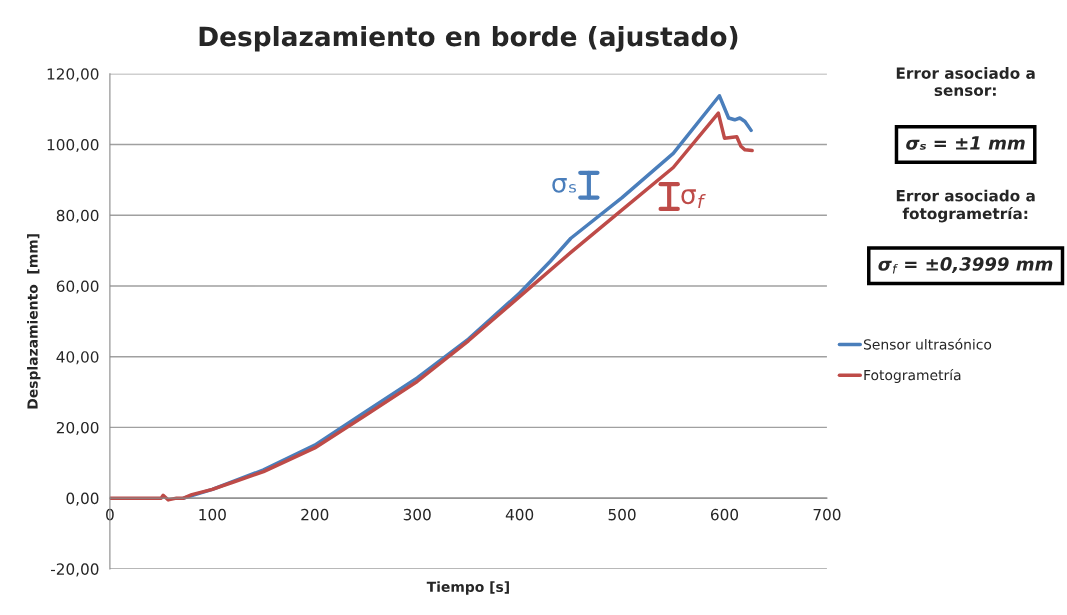  What do you see at coordinates (965, 206) in the screenshot?
I see `text: Error asociado a fotogrametría:` at bounding box center [965, 206].